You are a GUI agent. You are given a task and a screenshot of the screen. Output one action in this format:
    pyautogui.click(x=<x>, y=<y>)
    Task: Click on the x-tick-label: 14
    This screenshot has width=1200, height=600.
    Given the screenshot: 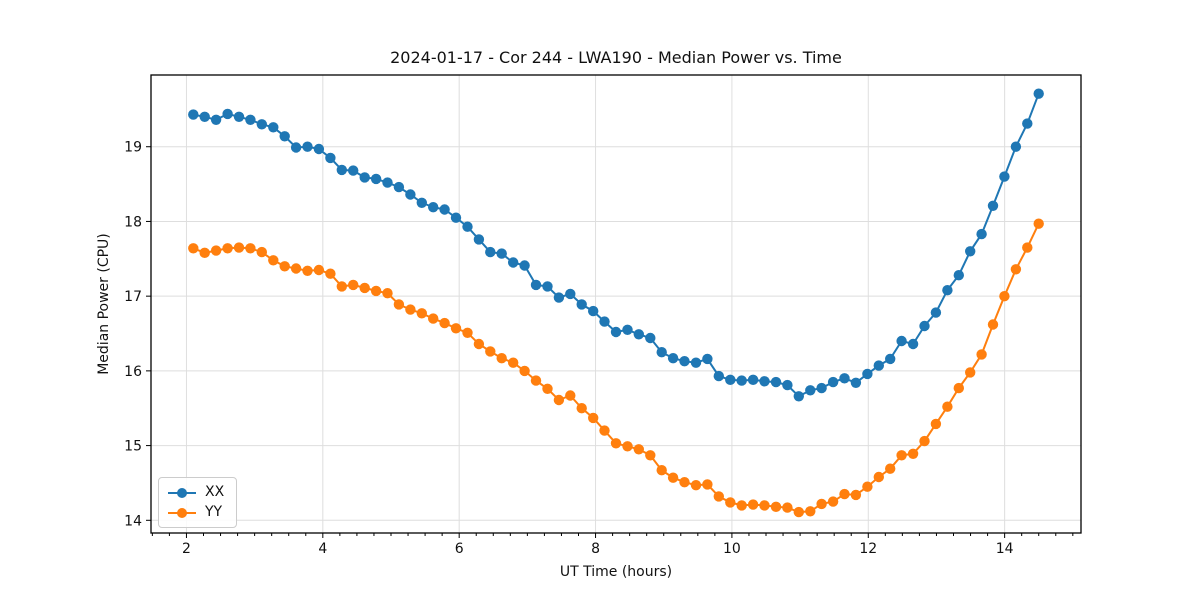 What is the action you would take?
    pyautogui.click(x=1005, y=549)
    